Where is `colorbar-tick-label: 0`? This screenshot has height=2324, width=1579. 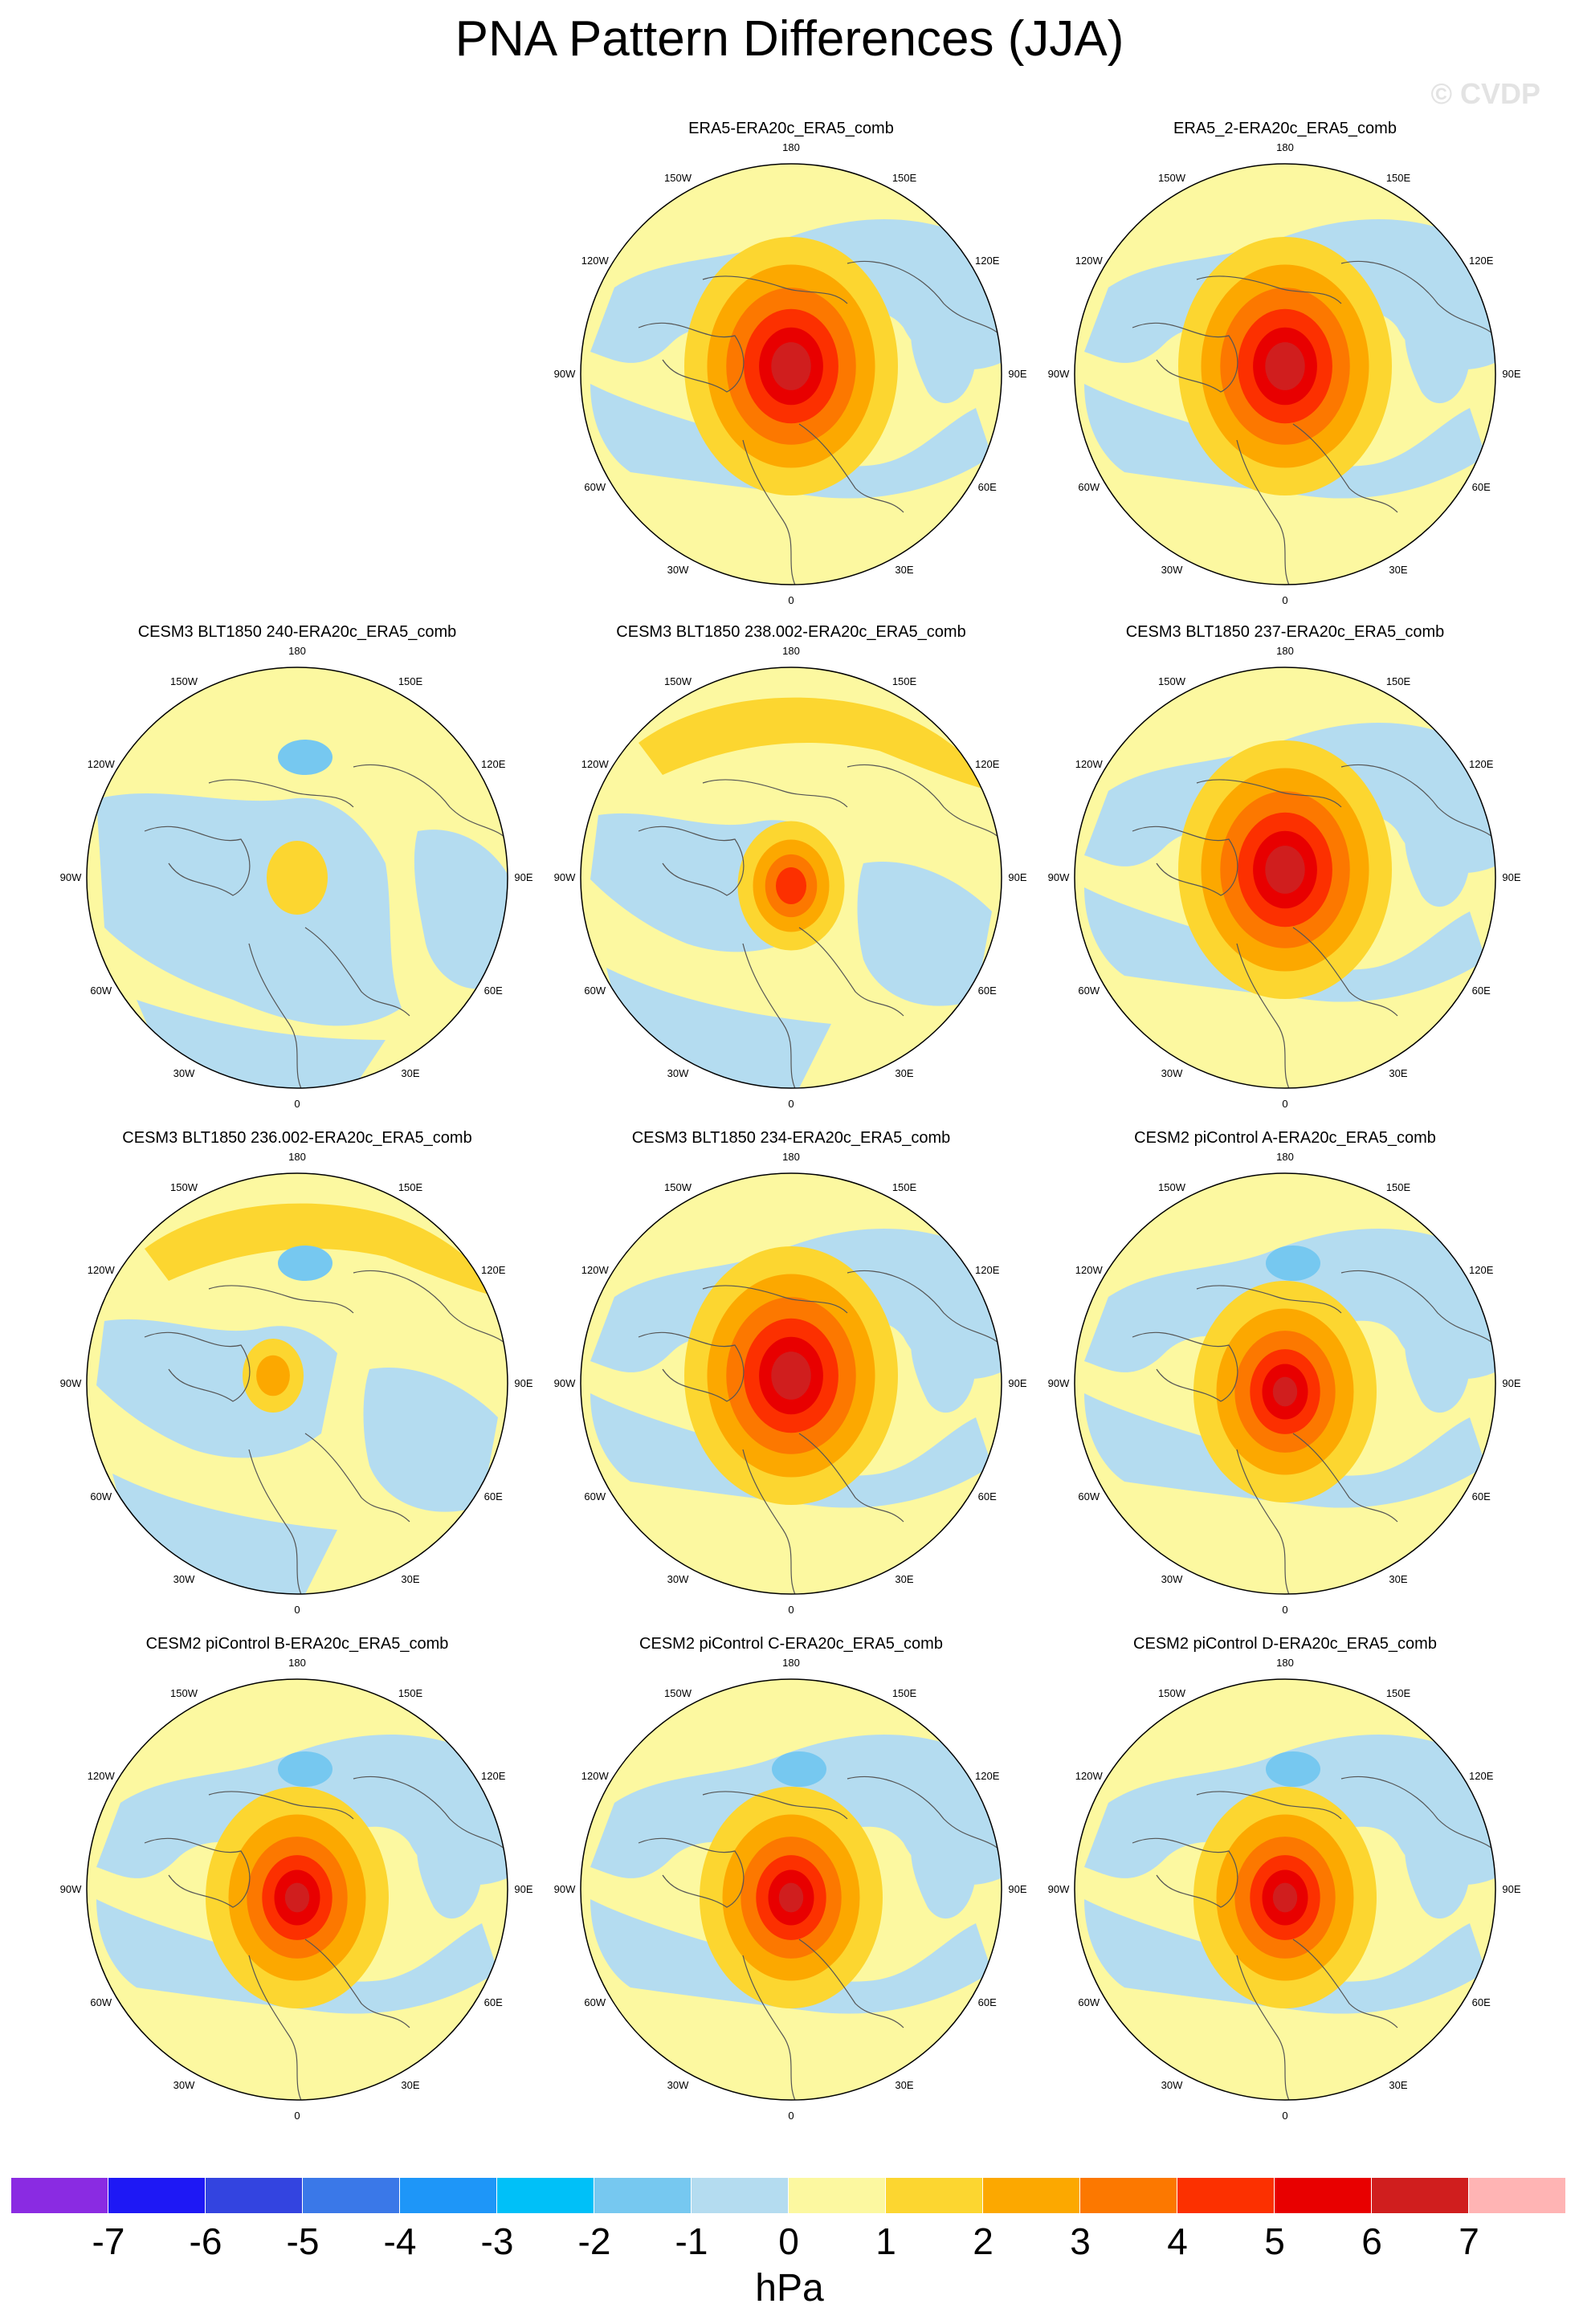 colorbar-tick-label: 0 is located at coordinates (788, 2241).